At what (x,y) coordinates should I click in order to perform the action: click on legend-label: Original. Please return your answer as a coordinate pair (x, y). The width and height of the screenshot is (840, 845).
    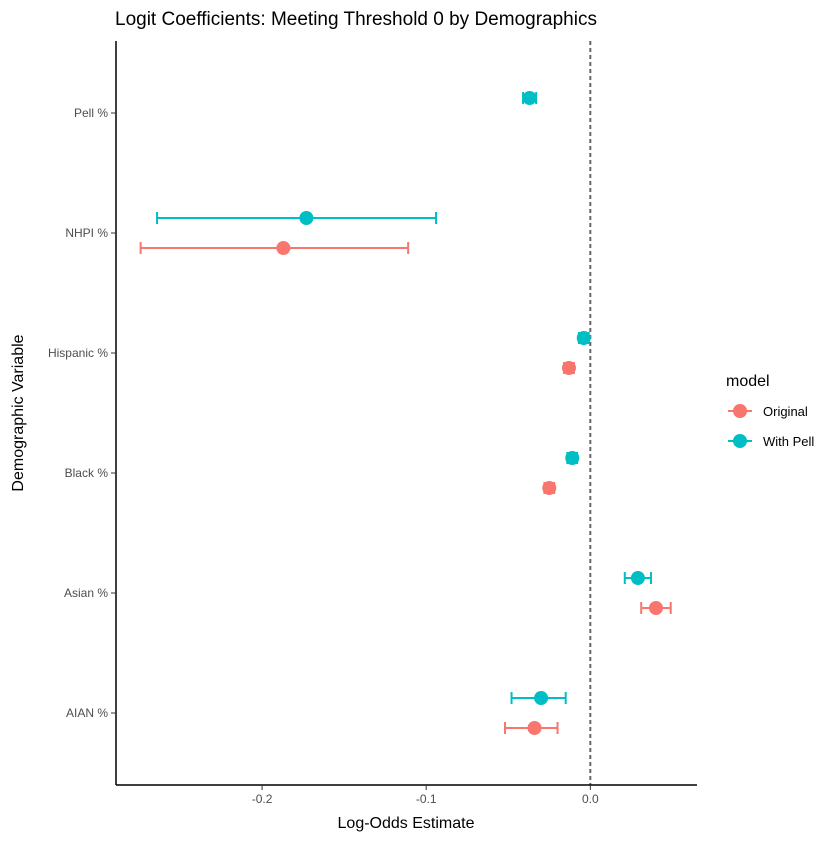
    Looking at the image, I should click on (785, 411).